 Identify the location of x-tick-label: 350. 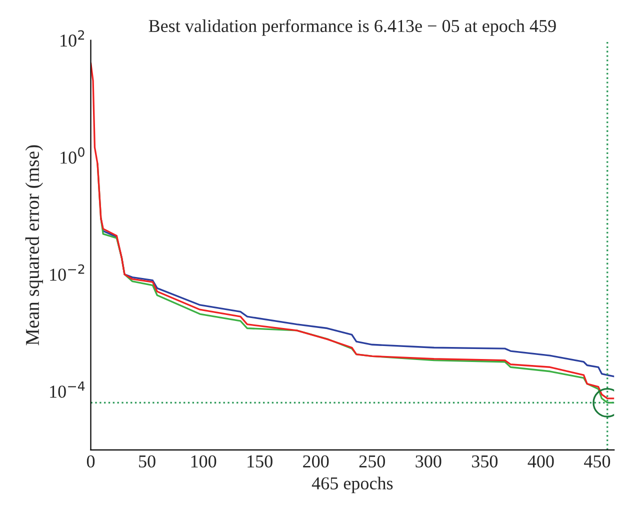
(485, 461).